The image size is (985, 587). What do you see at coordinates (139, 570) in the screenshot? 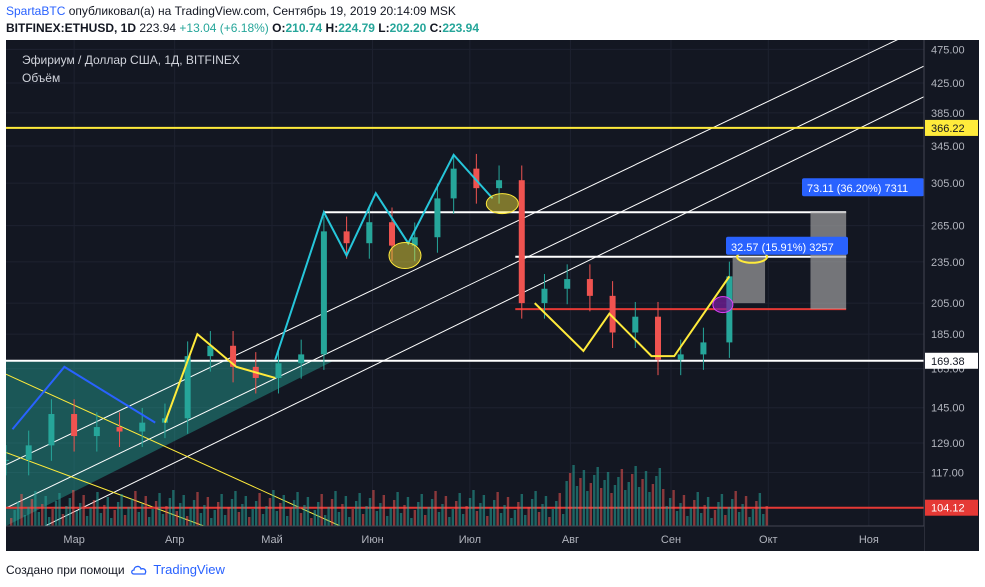
I see `tradingview-cloud-icon` at bounding box center [139, 570].